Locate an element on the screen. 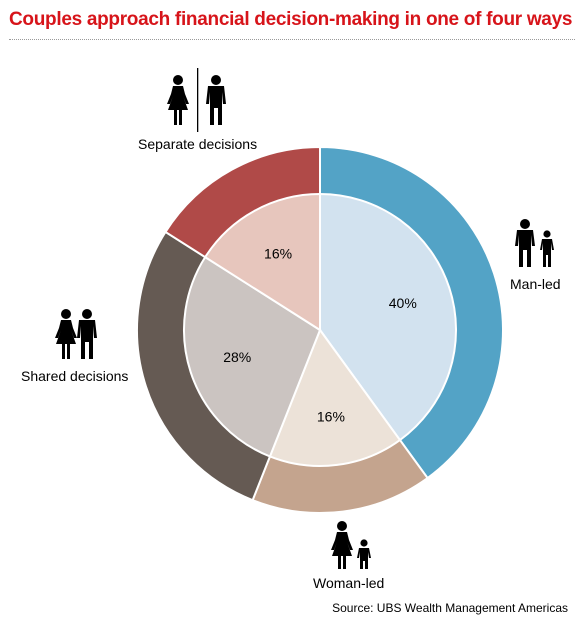 This screenshot has width=580, height=627. source-note: Source: UBS Wealth Management Americas is located at coordinates (450, 608).